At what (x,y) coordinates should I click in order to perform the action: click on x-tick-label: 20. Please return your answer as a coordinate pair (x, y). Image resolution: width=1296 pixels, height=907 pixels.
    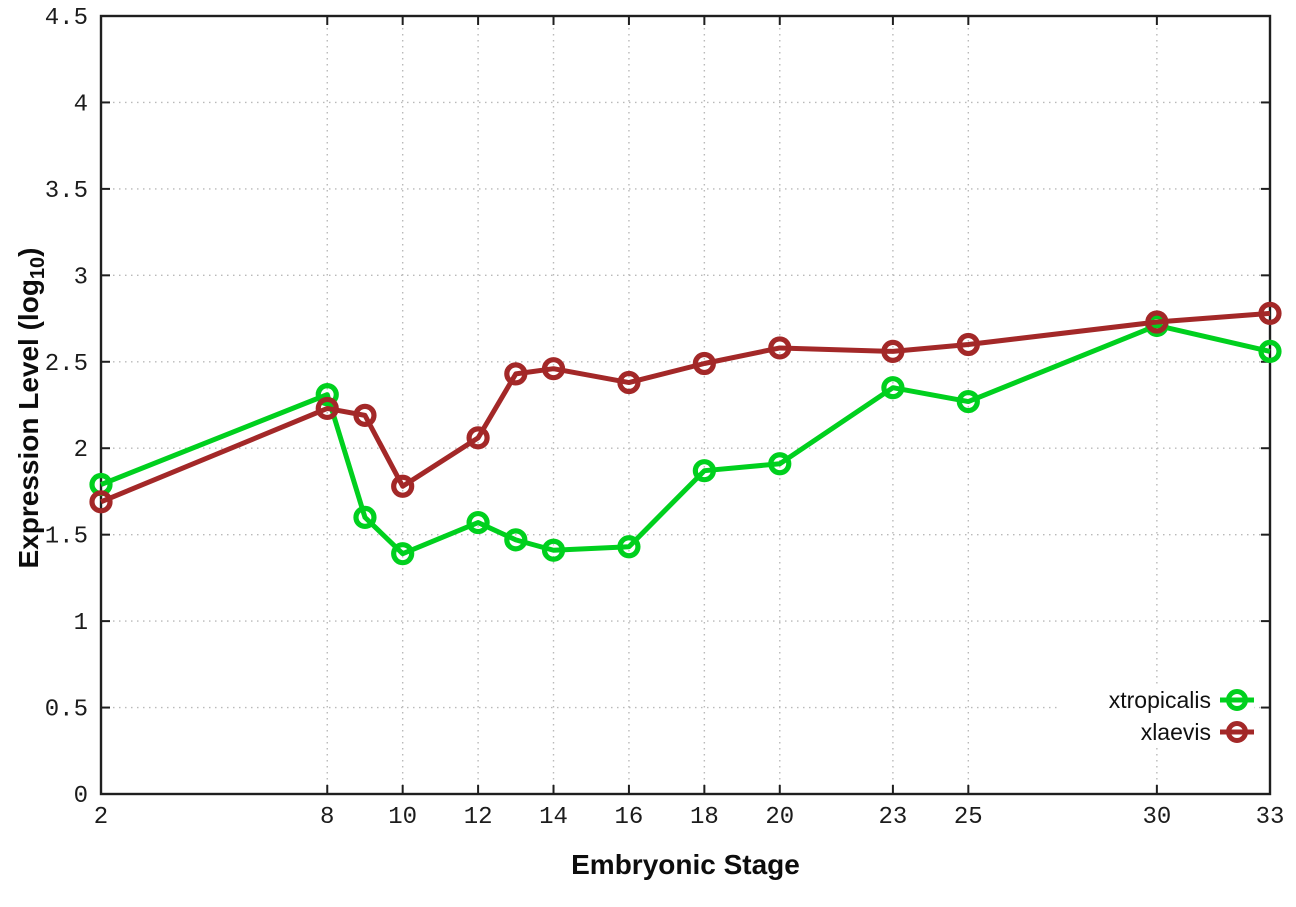
    Looking at the image, I should click on (779, 817).